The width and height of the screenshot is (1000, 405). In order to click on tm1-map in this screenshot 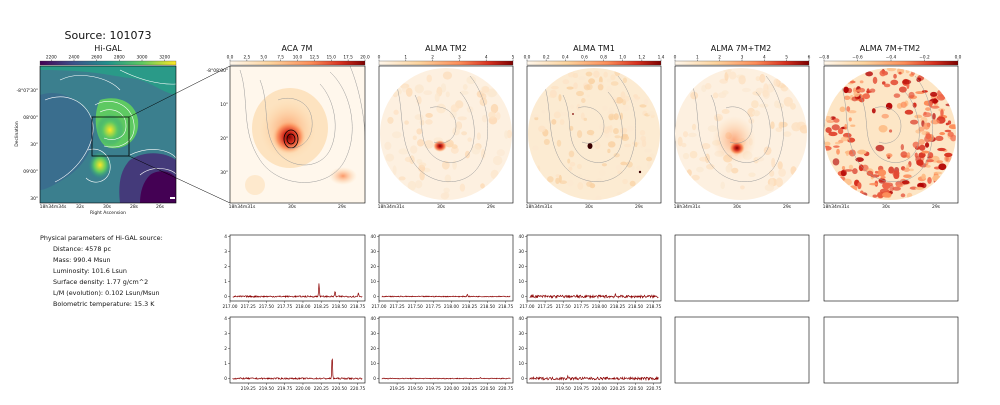, I will do `click(594, 134)`.